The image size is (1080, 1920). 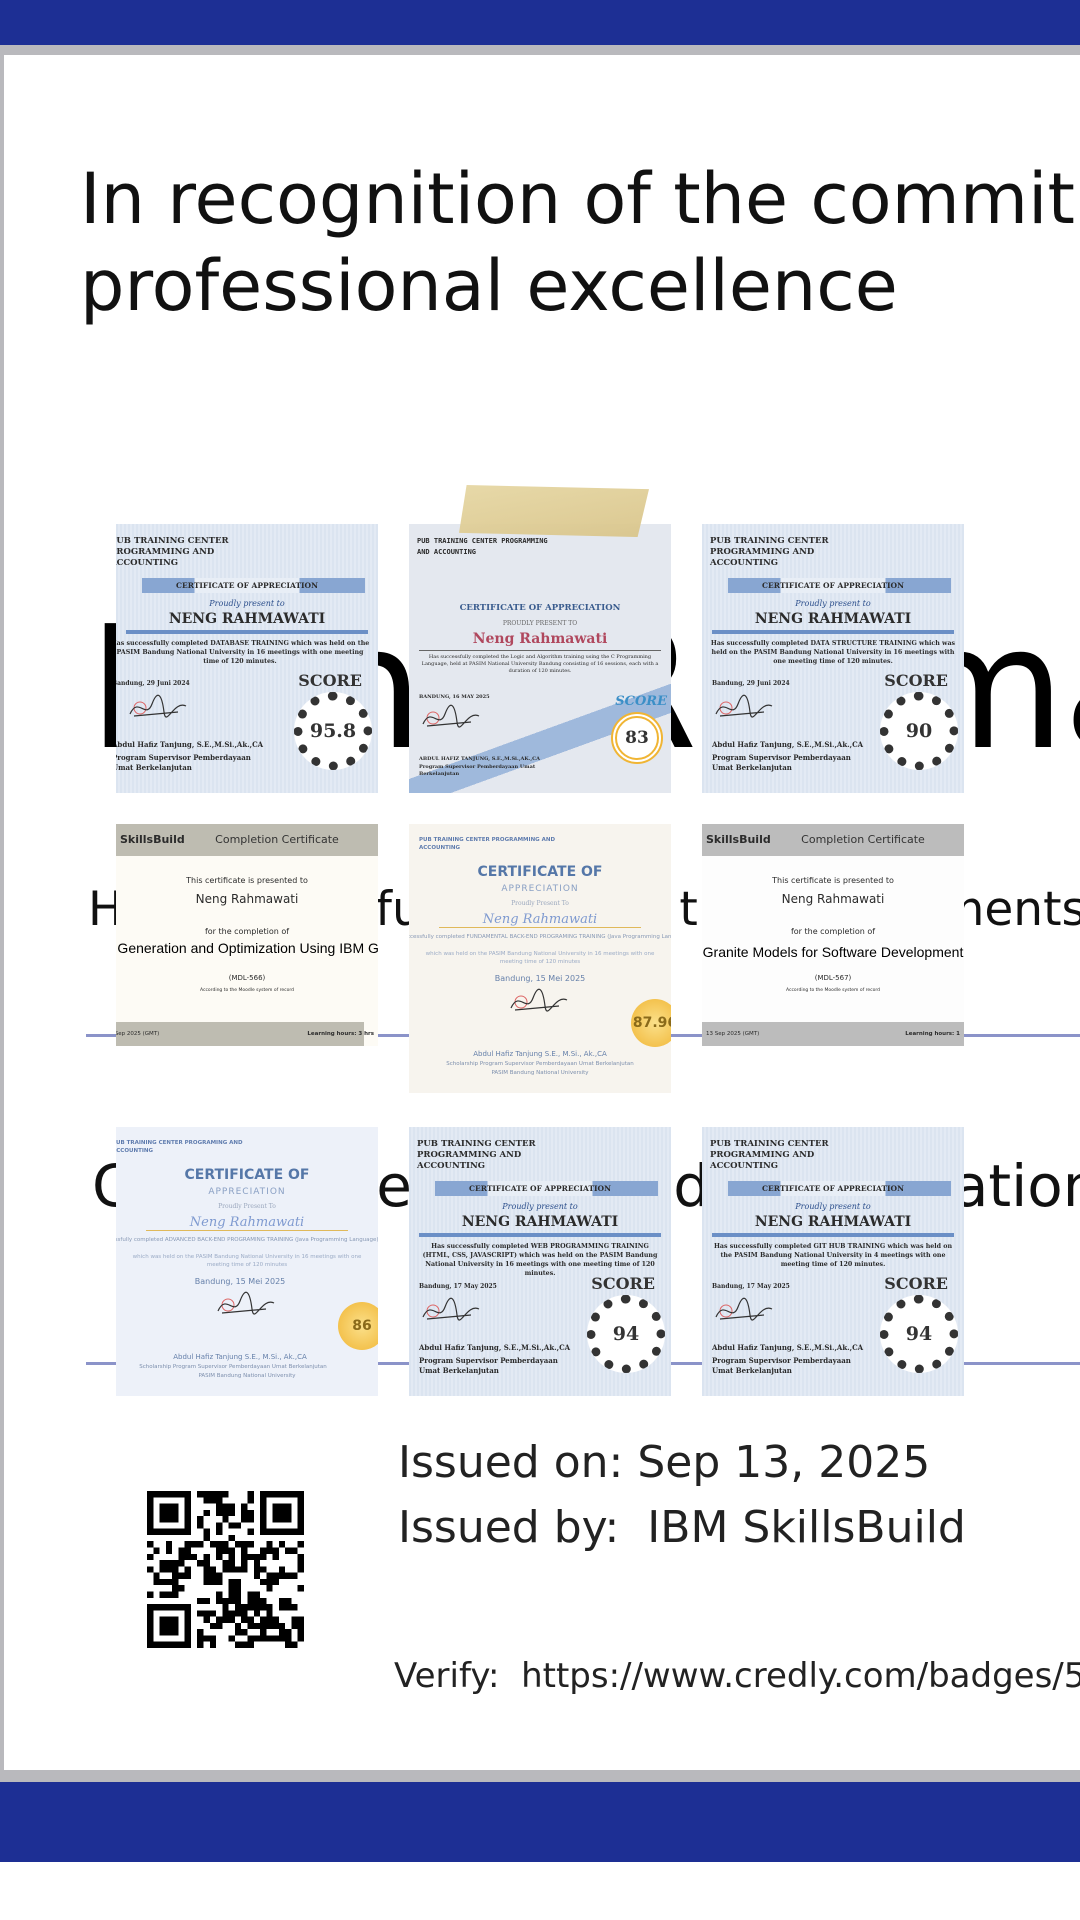 I want to click on top-bar, so click(x=540, y=22).